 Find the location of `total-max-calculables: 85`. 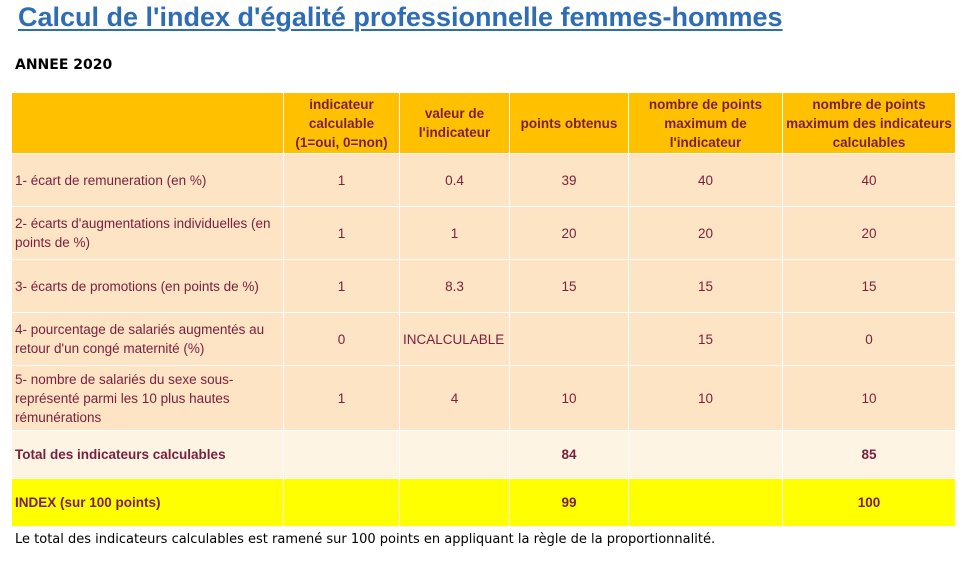

total-max-calculables: 85 is located at coordinates (869, 454).